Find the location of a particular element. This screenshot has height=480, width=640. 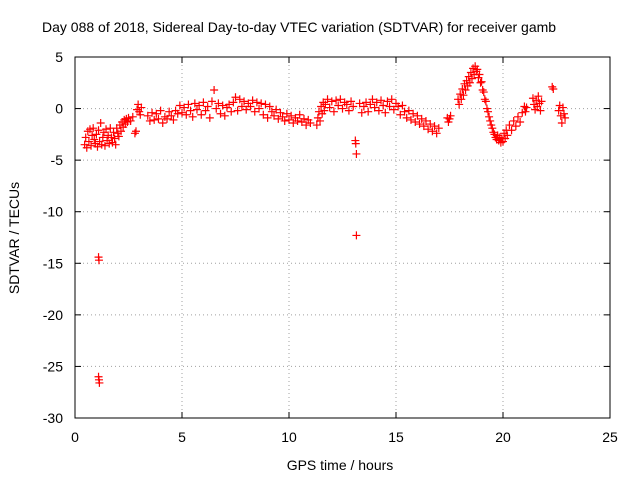

x-tick-label: 10 is located at coordinates (289, 437).